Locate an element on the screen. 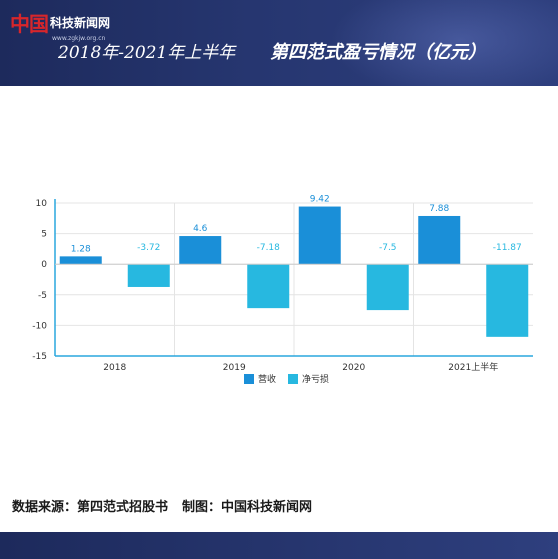 The height and width of the screenshot is (559, 558). y-tick-label: -10 is located at coordinates (39, 326).